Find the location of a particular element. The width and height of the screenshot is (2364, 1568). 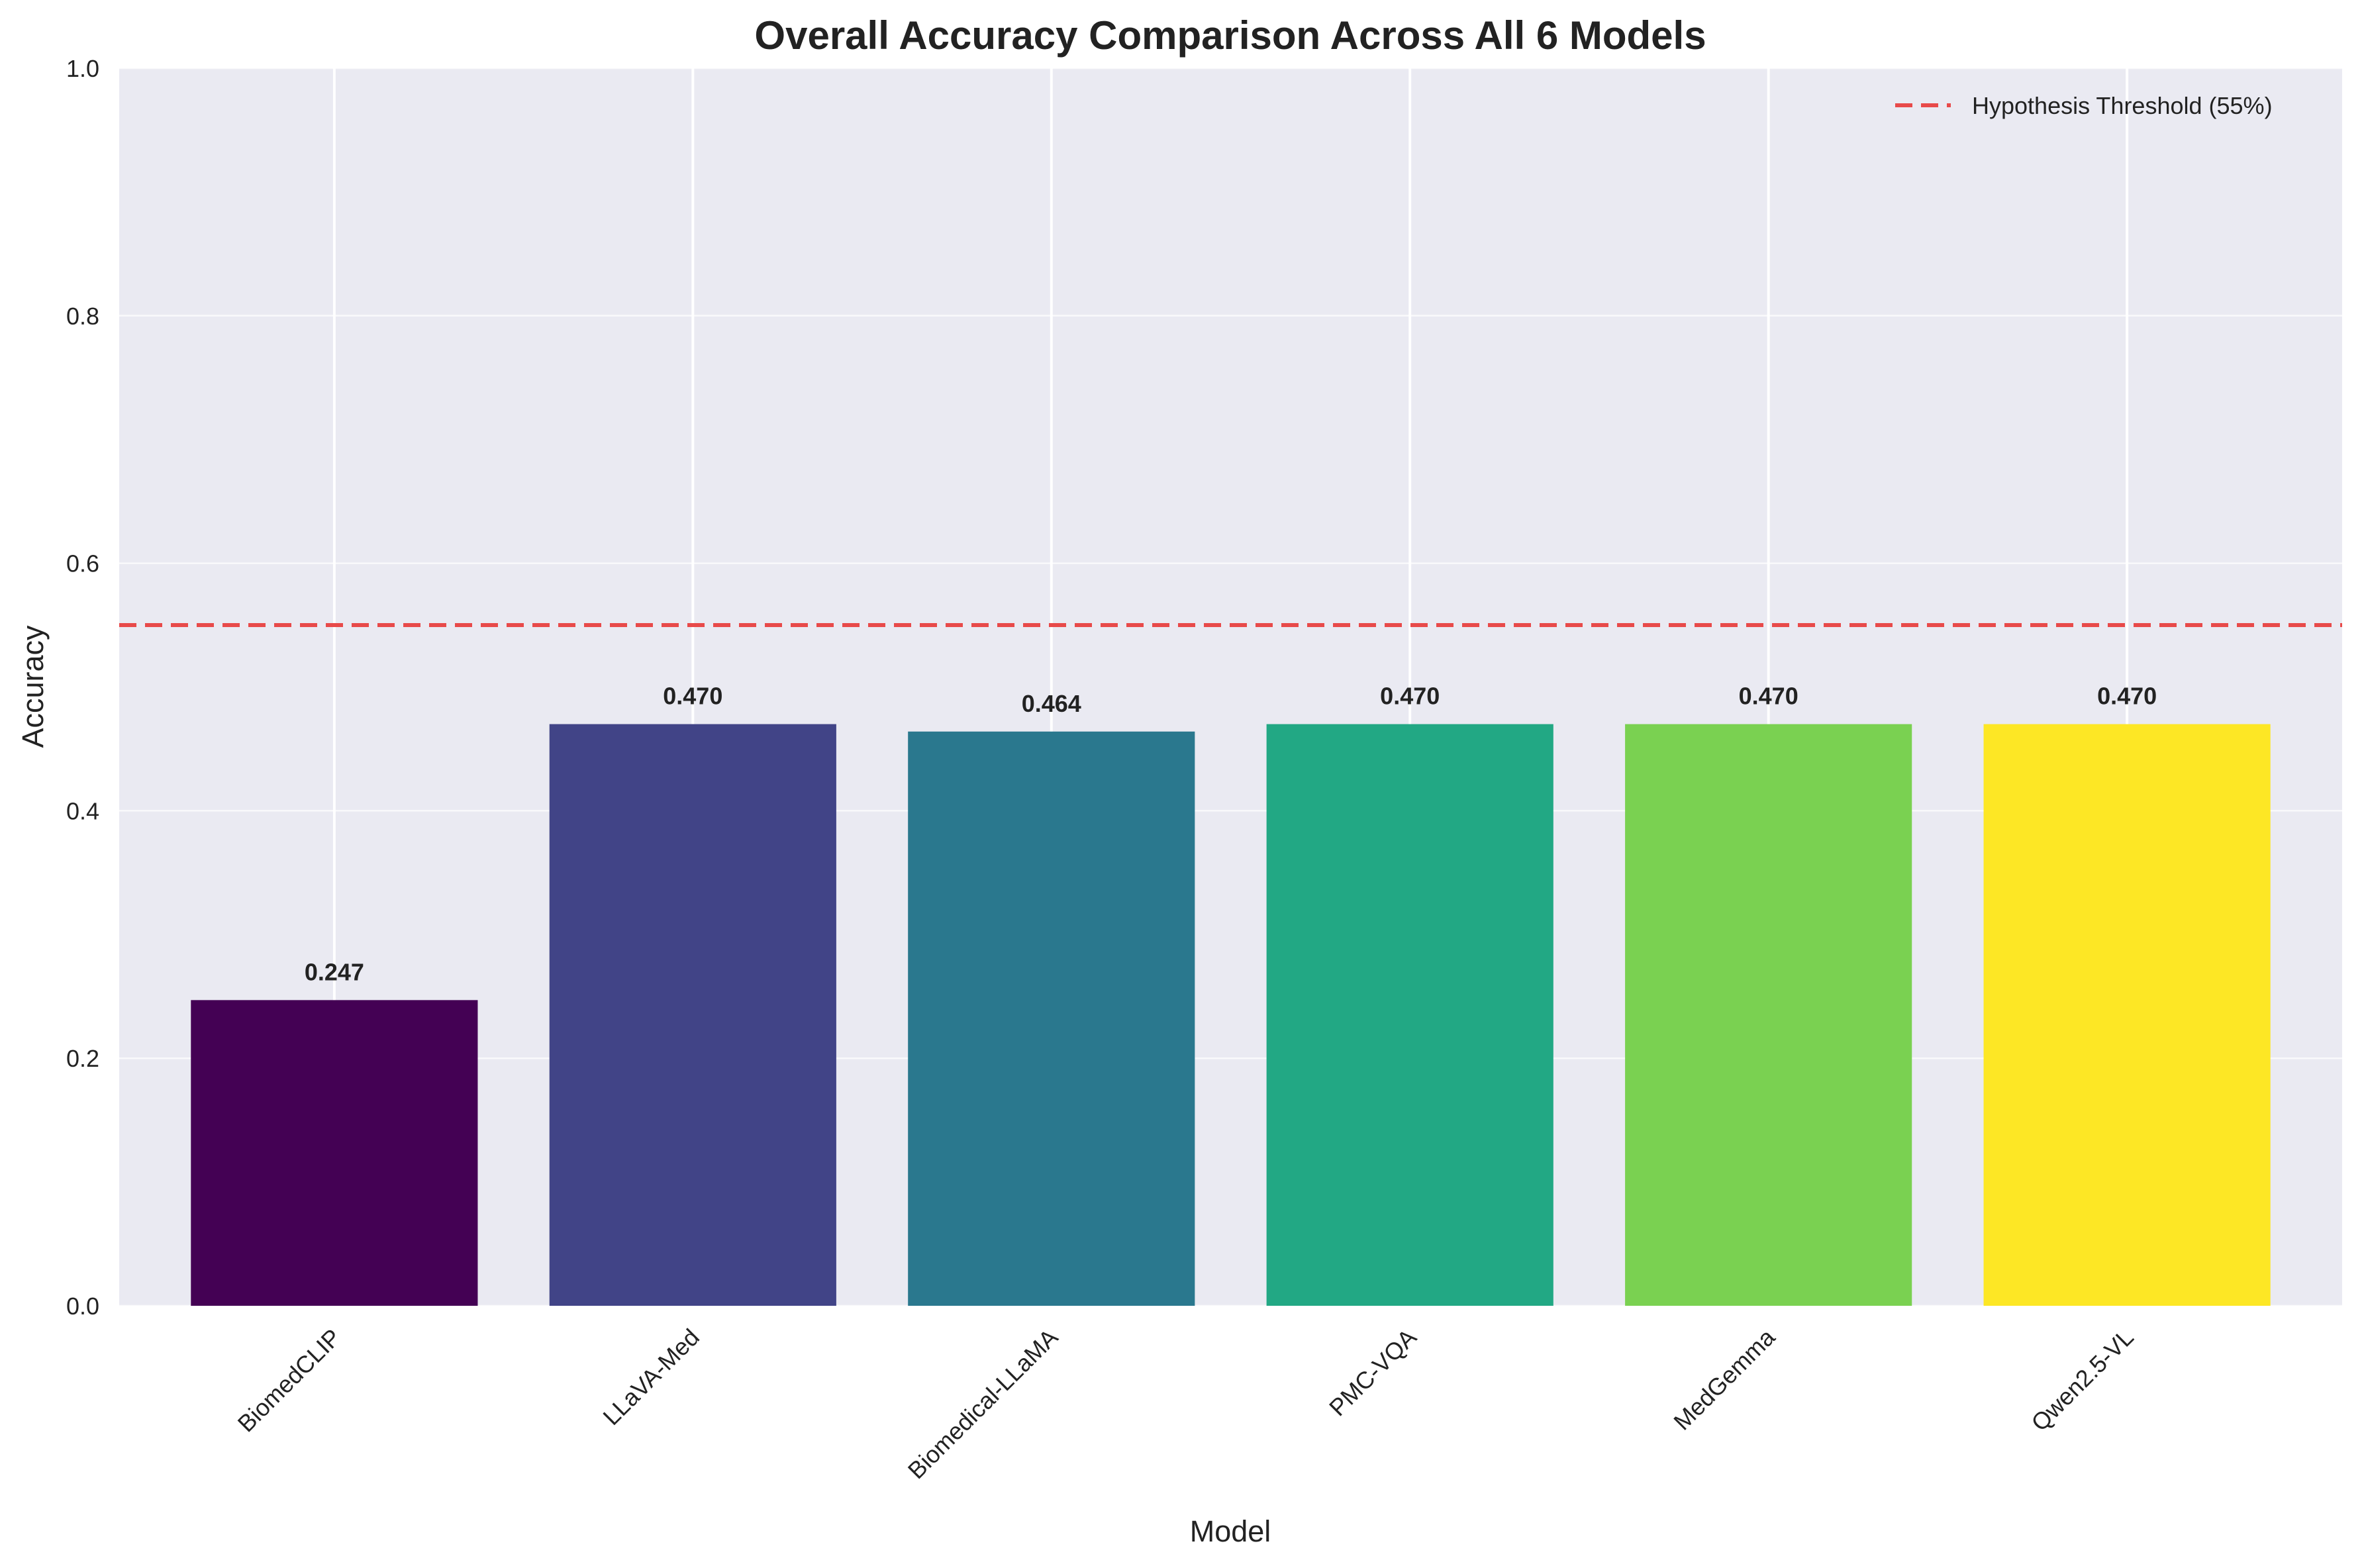

x-tick-label: Qwen2.5-VL is located at coordinates (2082, 1380).